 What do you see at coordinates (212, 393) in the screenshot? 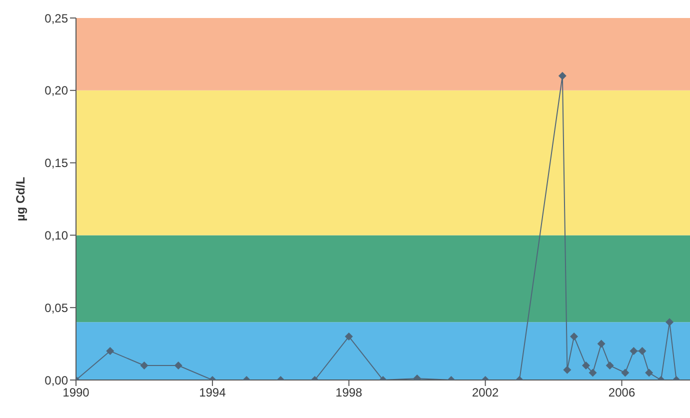
I see `x-tick-label: 1994` at bounding box center [212, 393].